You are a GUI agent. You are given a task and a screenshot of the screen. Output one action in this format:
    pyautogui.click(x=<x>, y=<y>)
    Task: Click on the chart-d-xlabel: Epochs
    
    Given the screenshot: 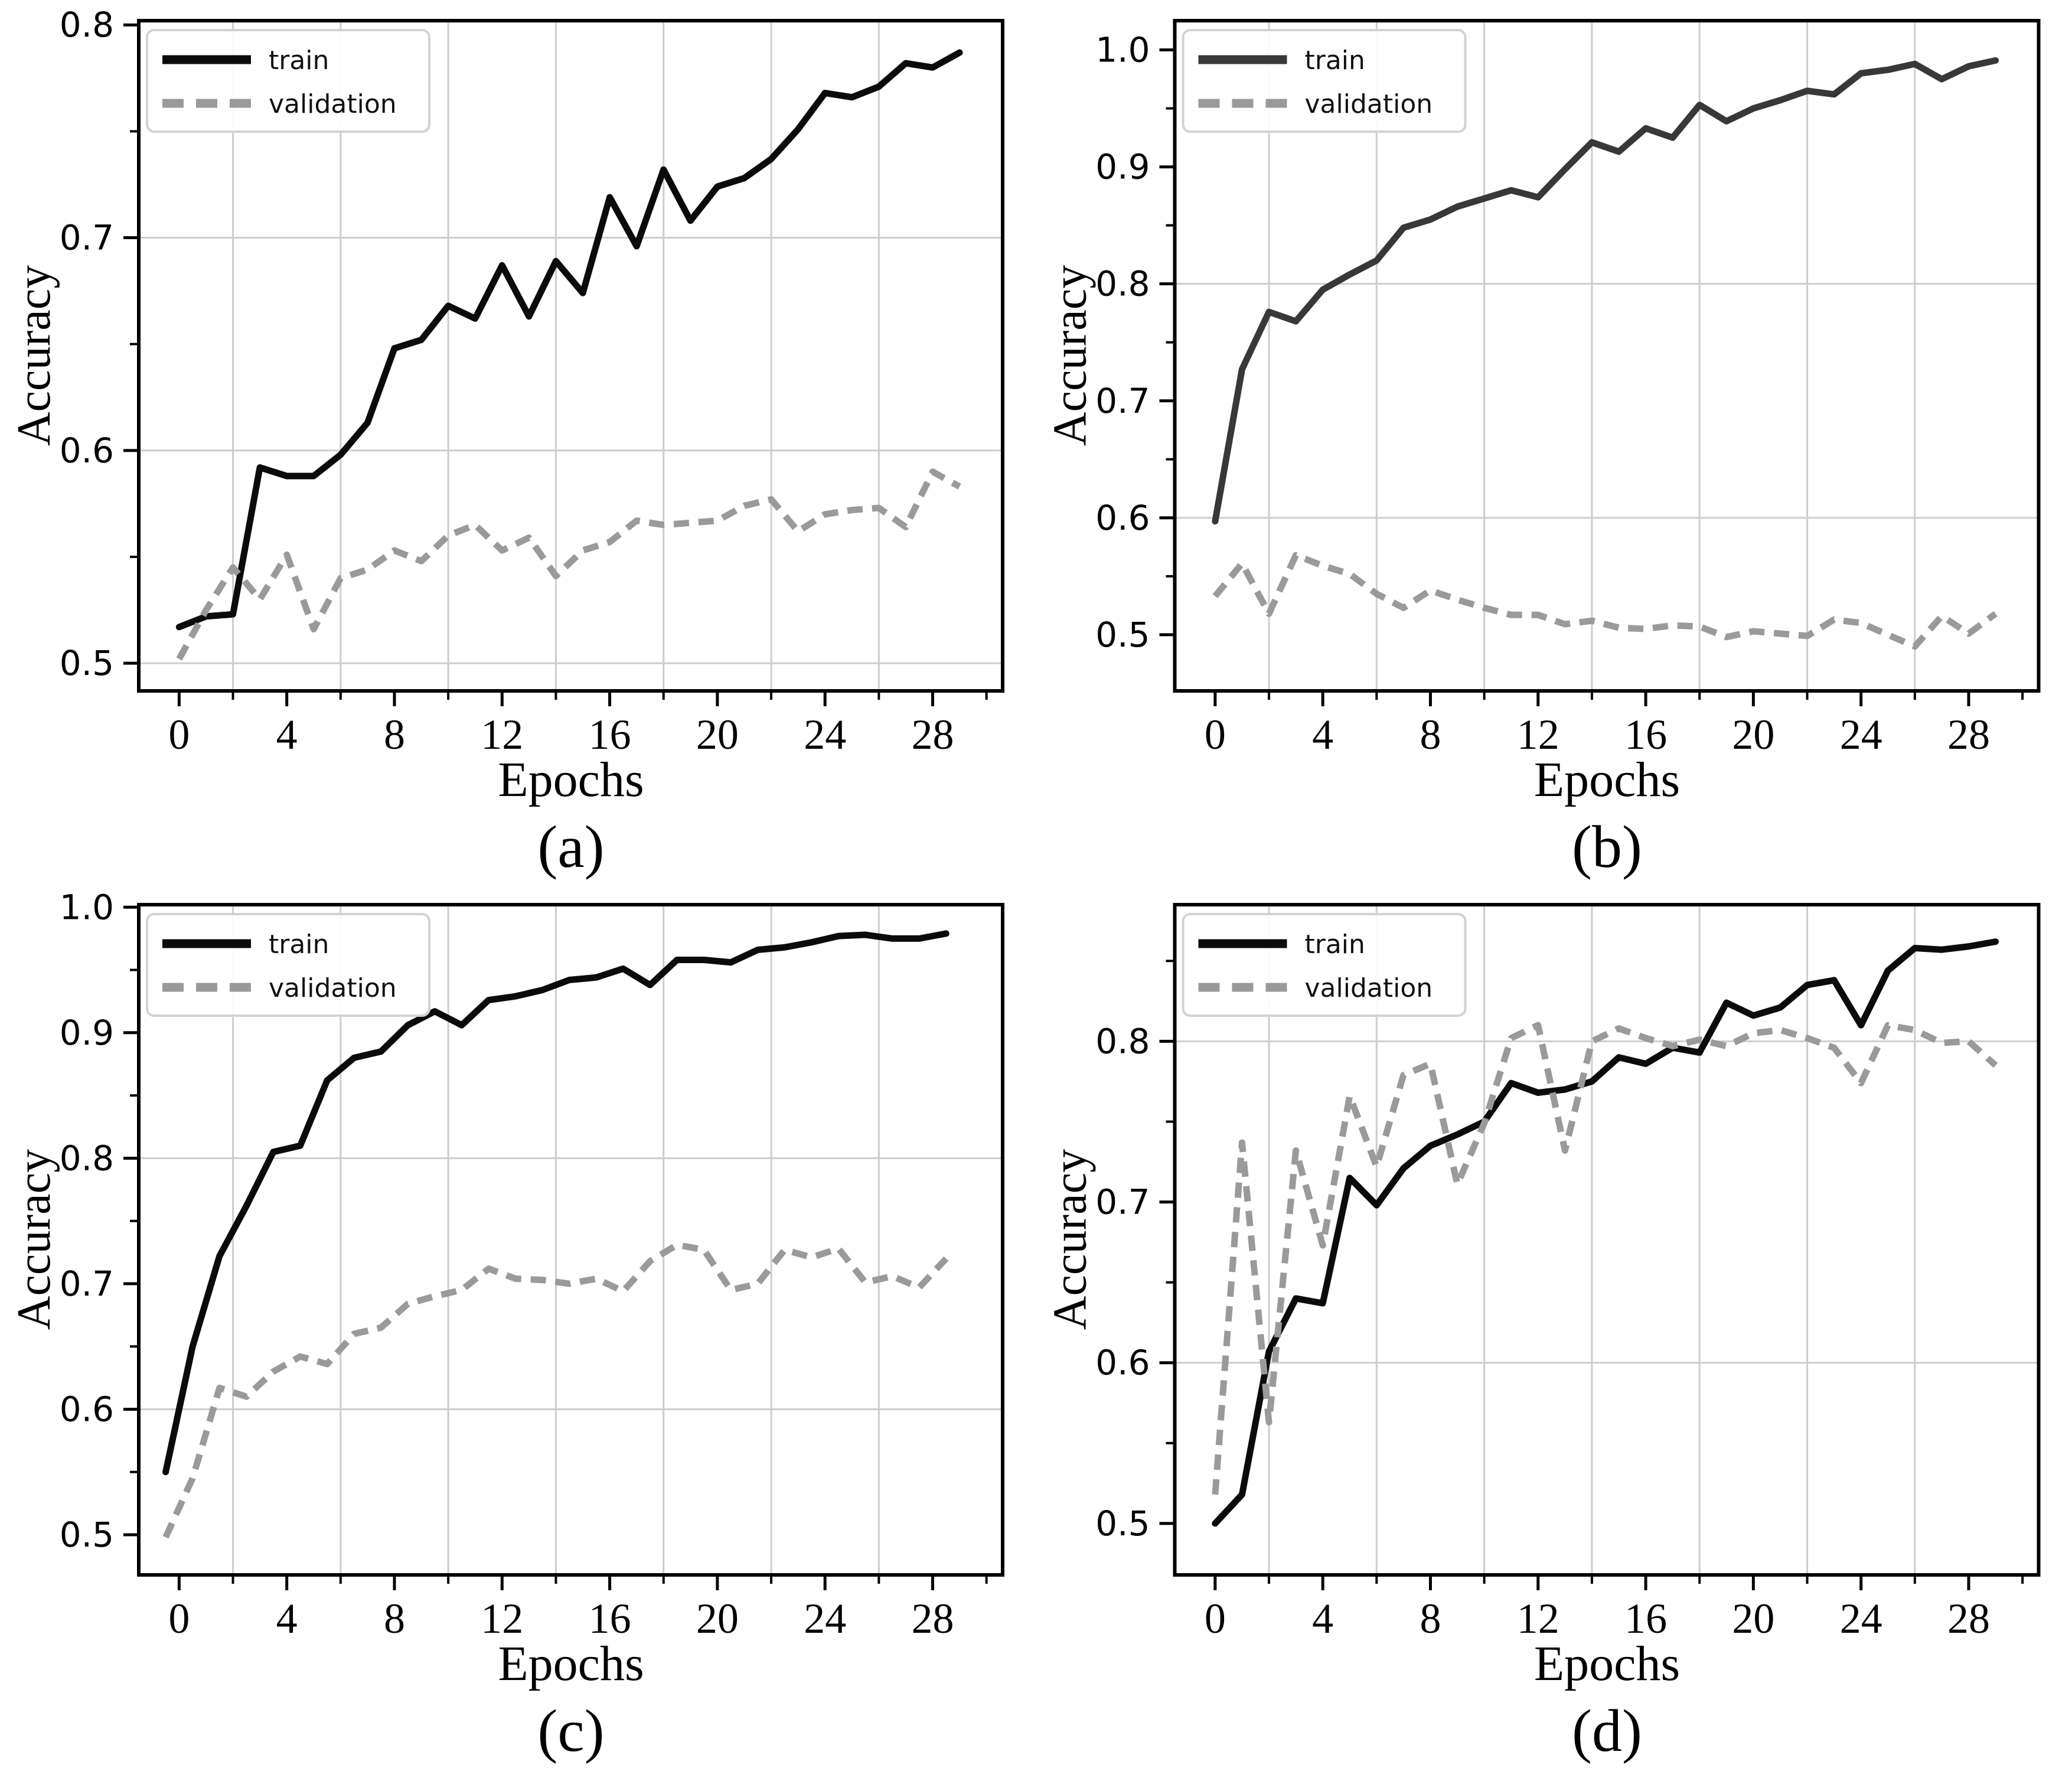 What is the action you would take?
    pyautogui.click(x=1607, y=1663)
    